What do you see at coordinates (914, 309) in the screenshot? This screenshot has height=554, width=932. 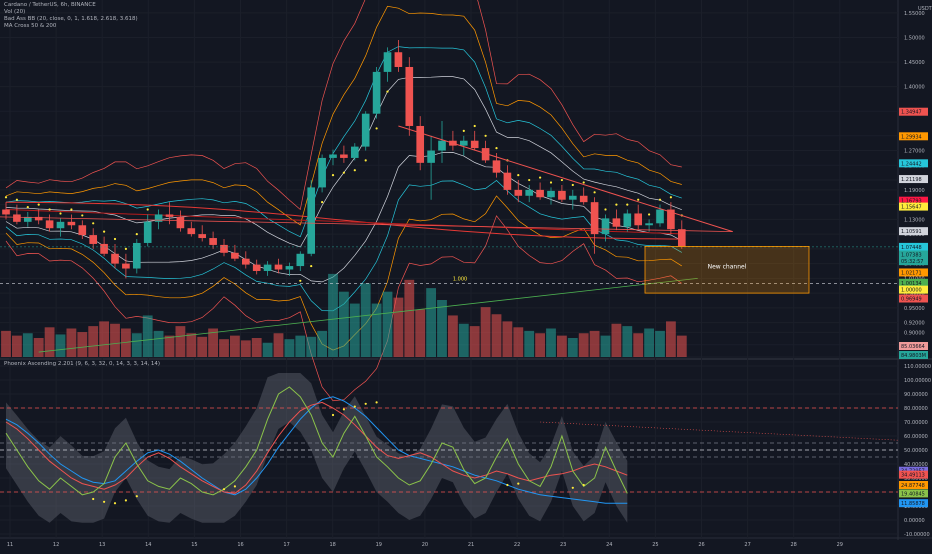 I see `price-tick-label: 0.95000` at bounding box center [914, 309].